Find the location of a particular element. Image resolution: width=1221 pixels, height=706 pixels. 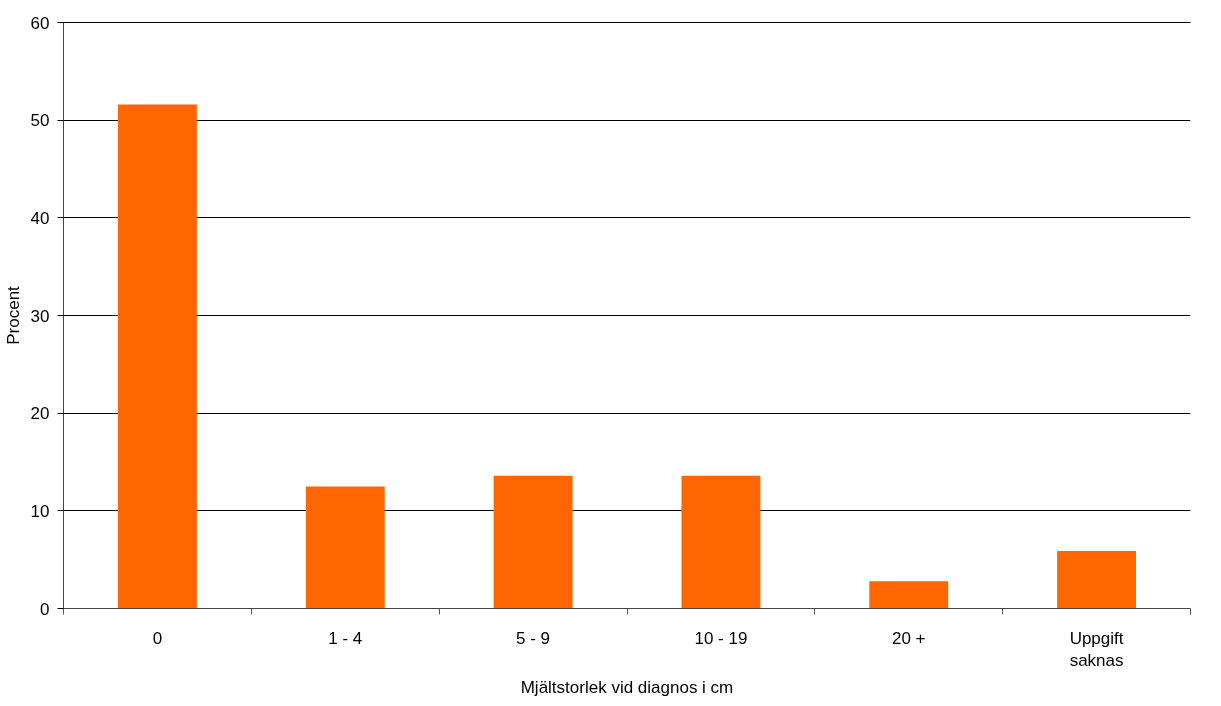

y-tick-label: 40 is located at coordinates (40, 218).